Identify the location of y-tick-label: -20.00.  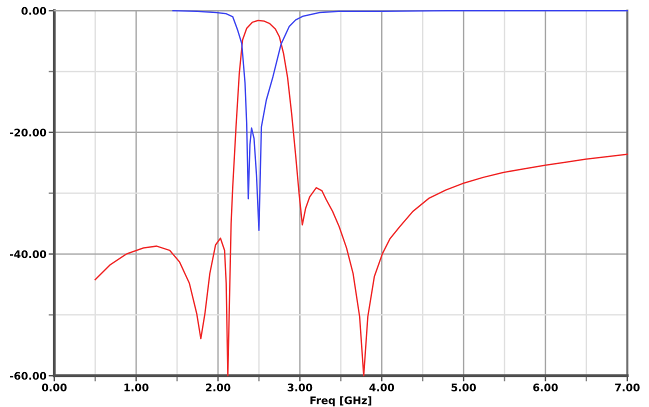
(28, 132).